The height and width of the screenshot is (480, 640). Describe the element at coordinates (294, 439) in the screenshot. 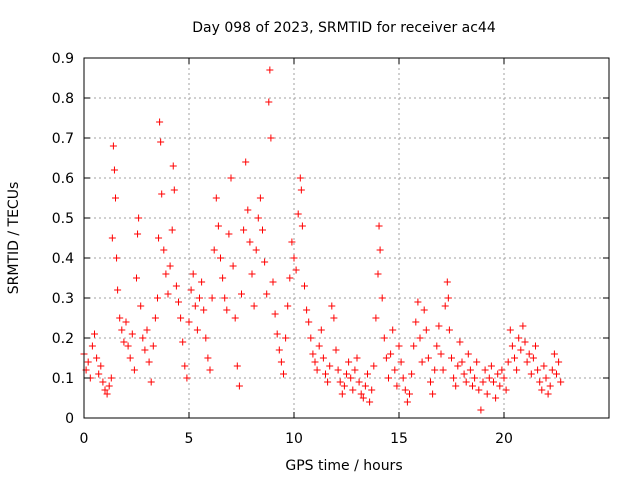

I see `x-tick-label: 10` at that location.